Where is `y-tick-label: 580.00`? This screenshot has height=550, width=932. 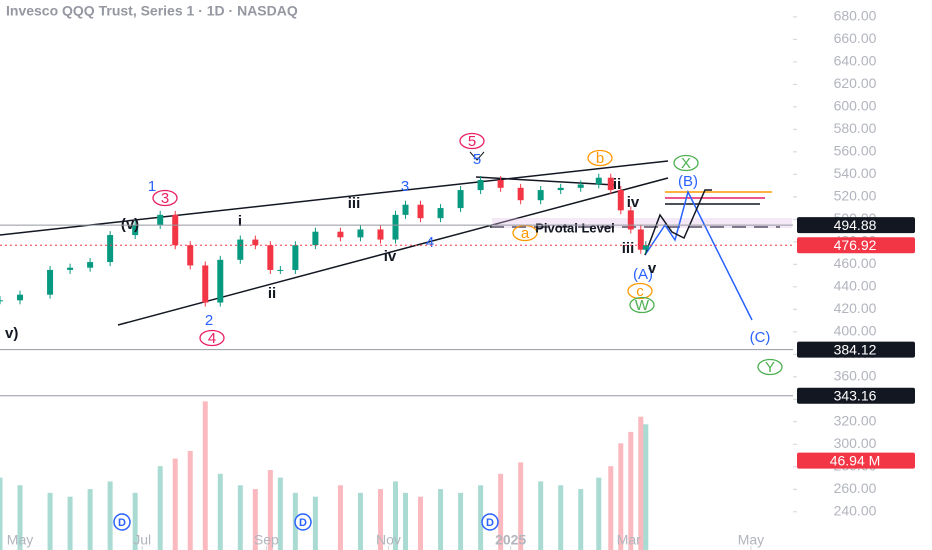 y-tick-label: 580.00 is located at coordinates (855, 128).